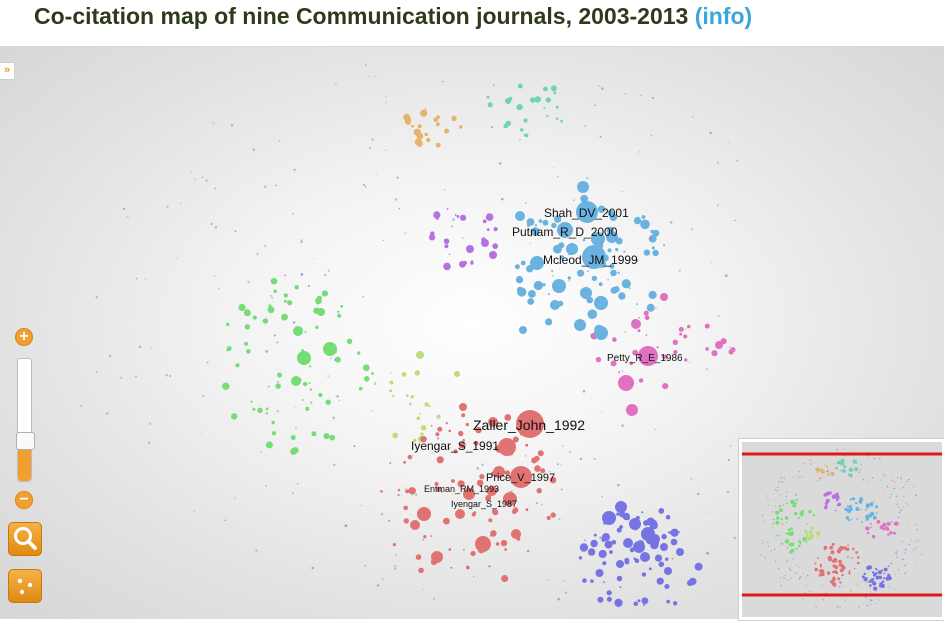 The image size is (944, 621). I want to click on node-label: Zaller_John_1992, so click(529, 425).